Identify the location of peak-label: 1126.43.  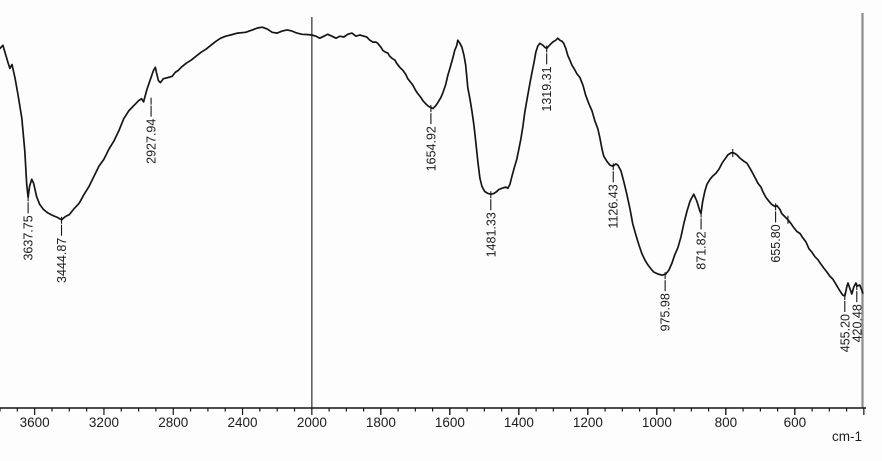
(614, 206).